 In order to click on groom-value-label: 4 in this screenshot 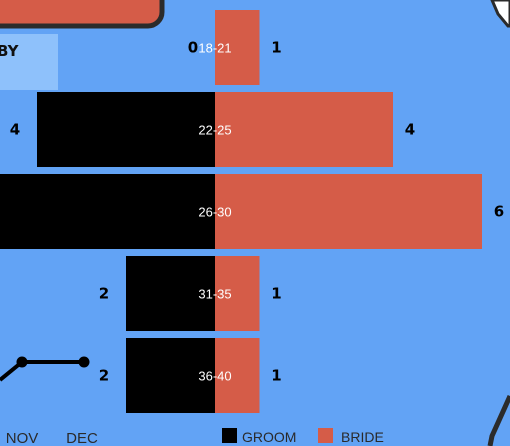, I will do `click(15, 130)`.